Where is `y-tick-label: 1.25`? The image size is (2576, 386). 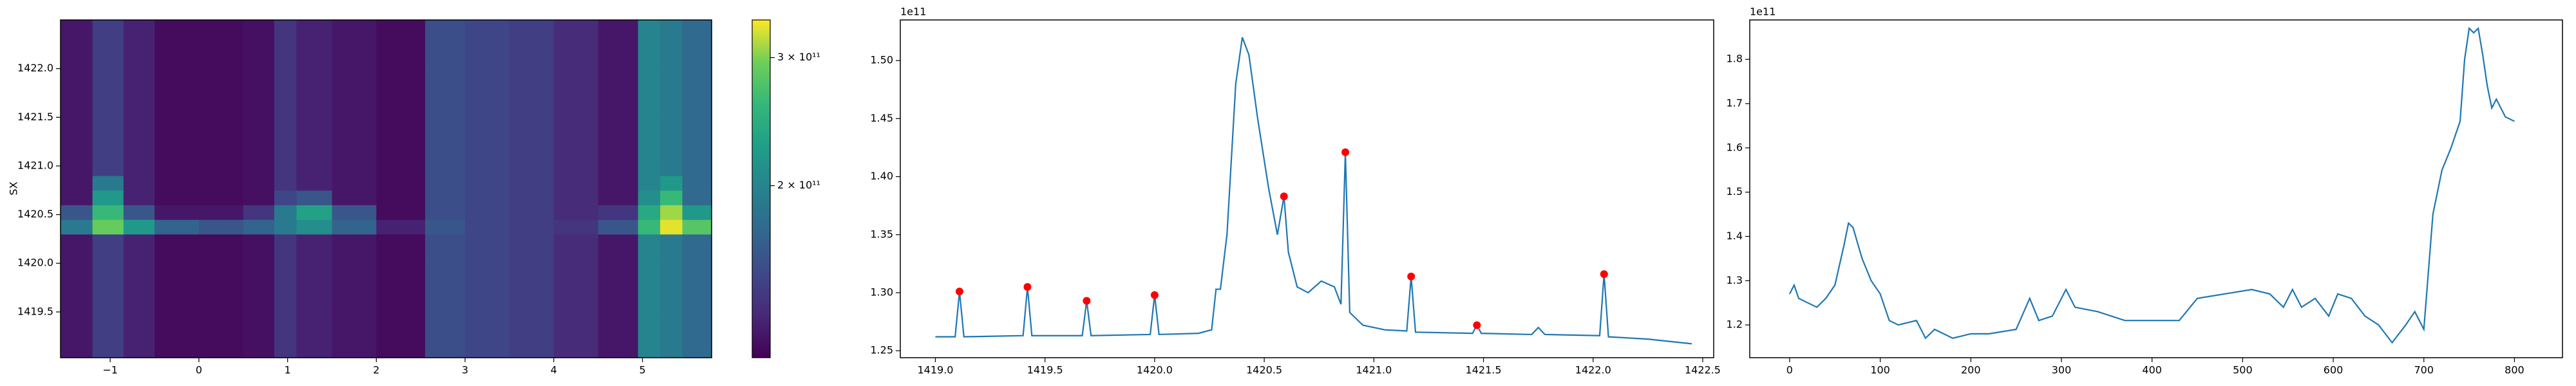 y-tick-label: 1.25 is located at coordinates (881, 350).